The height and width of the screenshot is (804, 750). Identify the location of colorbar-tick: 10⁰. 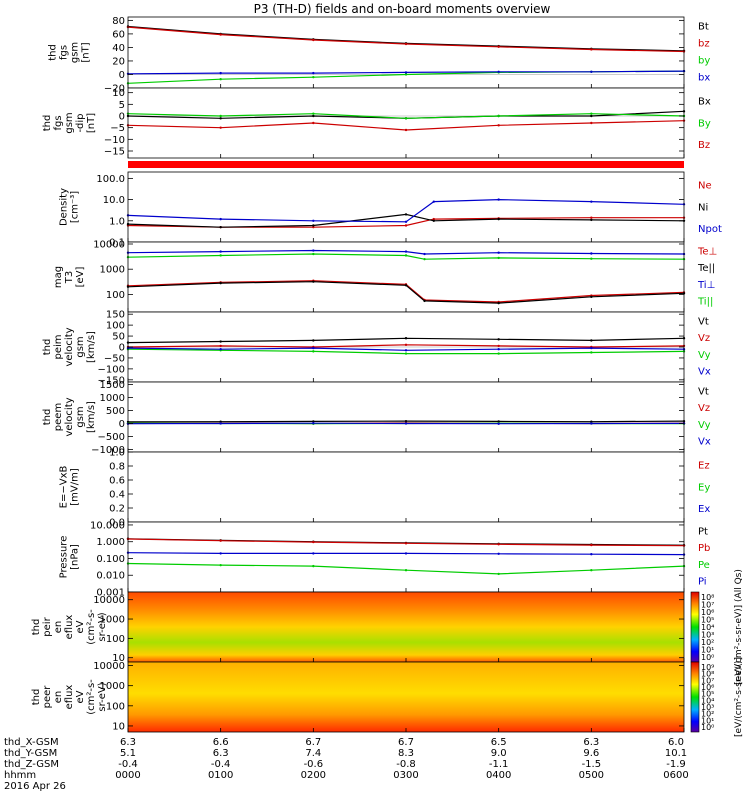
(707, 727).